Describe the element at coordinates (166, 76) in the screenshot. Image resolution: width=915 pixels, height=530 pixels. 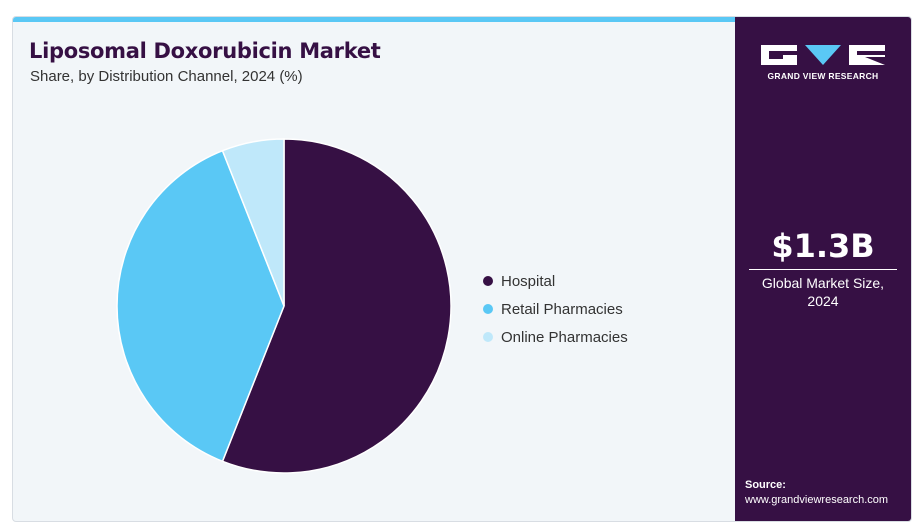
I see `chart-subtitle: Share, by Distribution Channel, 2024 (%)` at that location.